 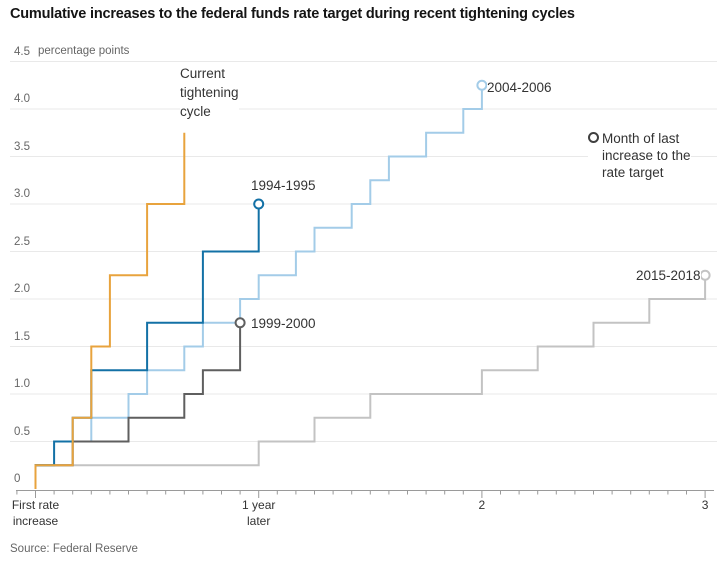 I want to click on annotation-2015-2018: 2015-2018, so click(x=668, y=275).